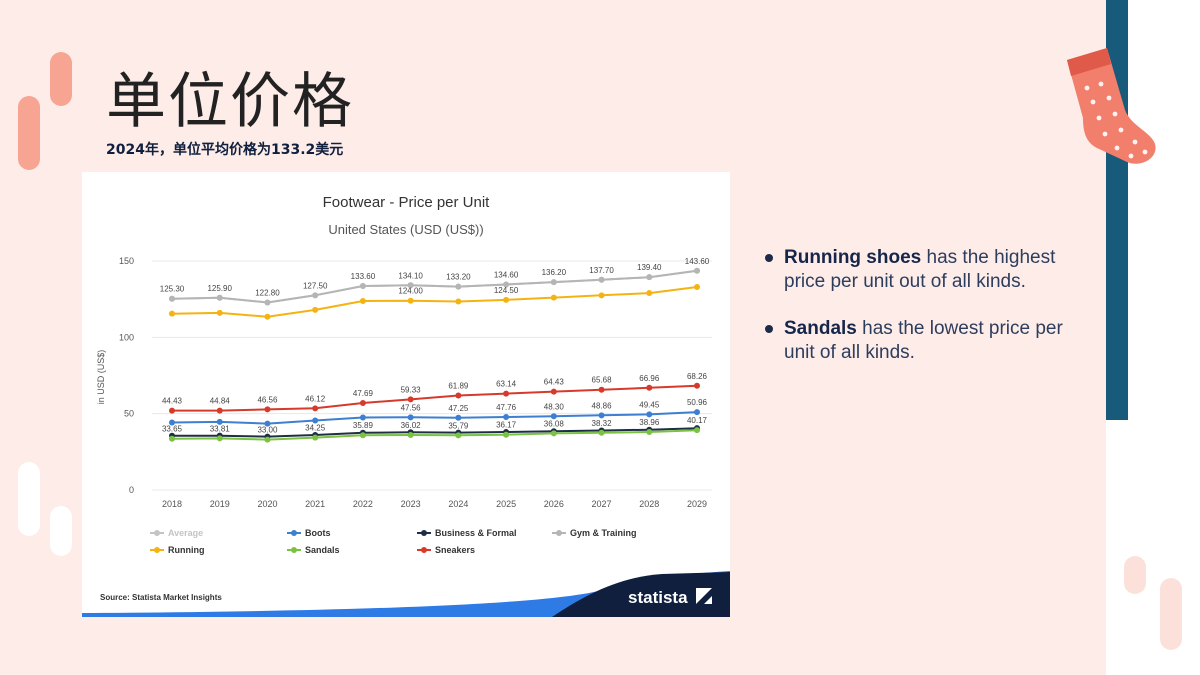 The height and width of the screenshot is (675, 1200). What do you see at coordinates (601, 270) in the screenshot?
I see `data-label: 137.70` at bounding box center [601, 270].